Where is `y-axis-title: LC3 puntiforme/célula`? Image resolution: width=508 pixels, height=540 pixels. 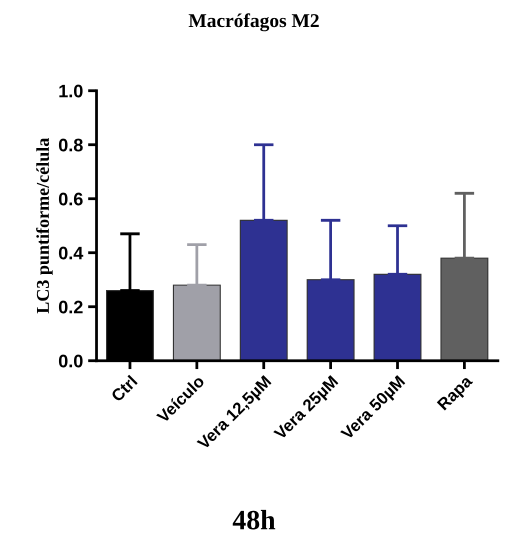 y-axis-title: LC3 puntiforme/célula is located at coordinates (44, 226).